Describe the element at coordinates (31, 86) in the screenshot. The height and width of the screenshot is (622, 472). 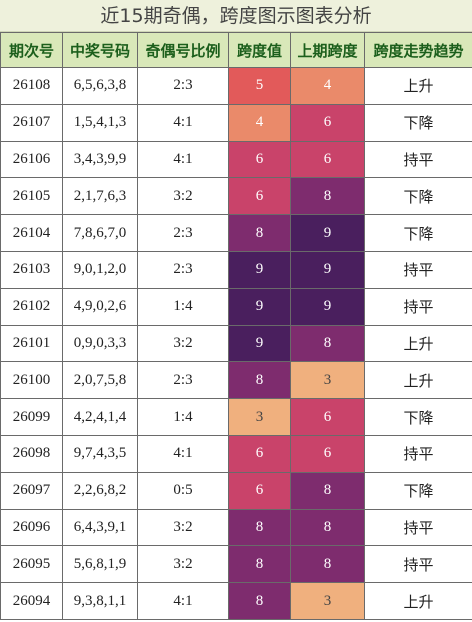
I see `period-cell: 26108` at that location.